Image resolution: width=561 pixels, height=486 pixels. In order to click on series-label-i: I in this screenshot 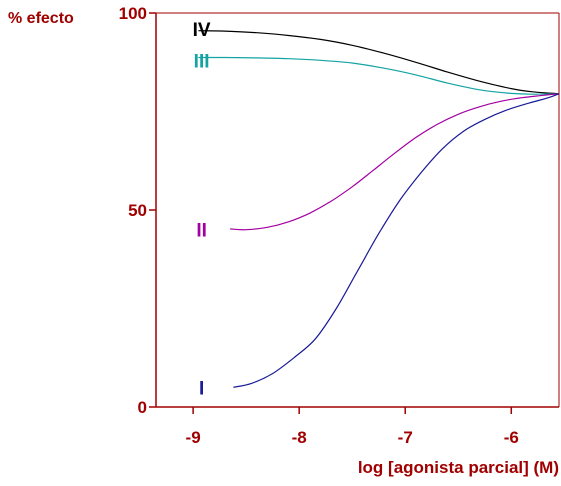, I will do `click(201, 388)`.